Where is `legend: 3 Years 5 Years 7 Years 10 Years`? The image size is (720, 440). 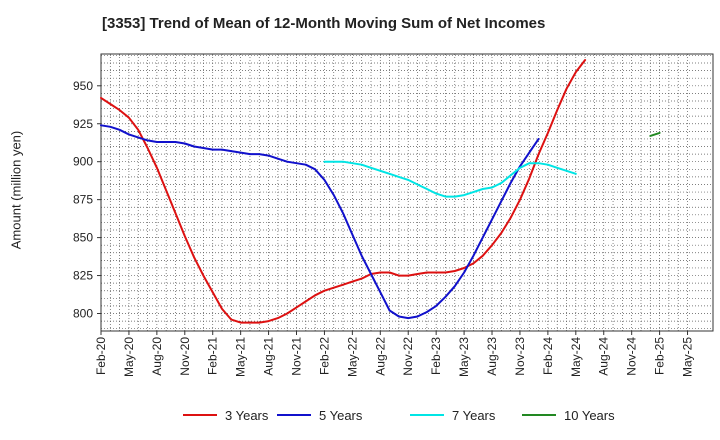 legend: 3 Years 5 Years 7 Years 10 Years is located at coordinates (399, 415).